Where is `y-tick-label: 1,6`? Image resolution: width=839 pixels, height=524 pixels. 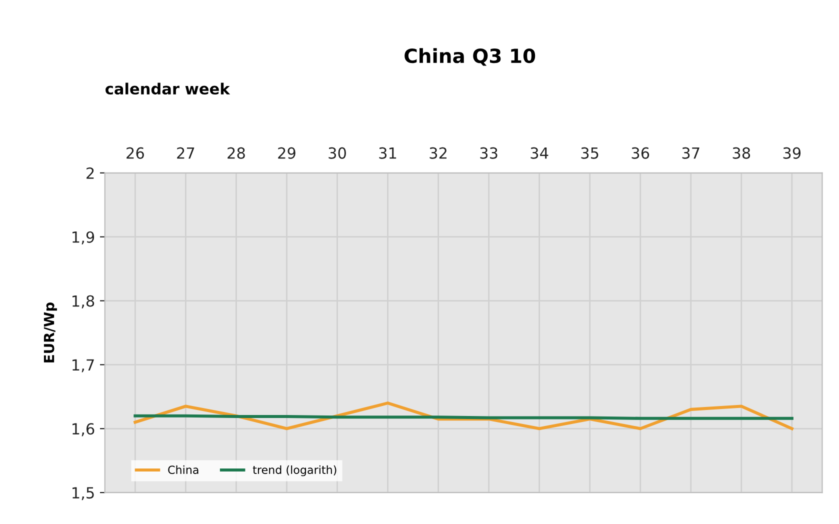 y-tick-label: 1,6 is located at coordinates (83, 429).